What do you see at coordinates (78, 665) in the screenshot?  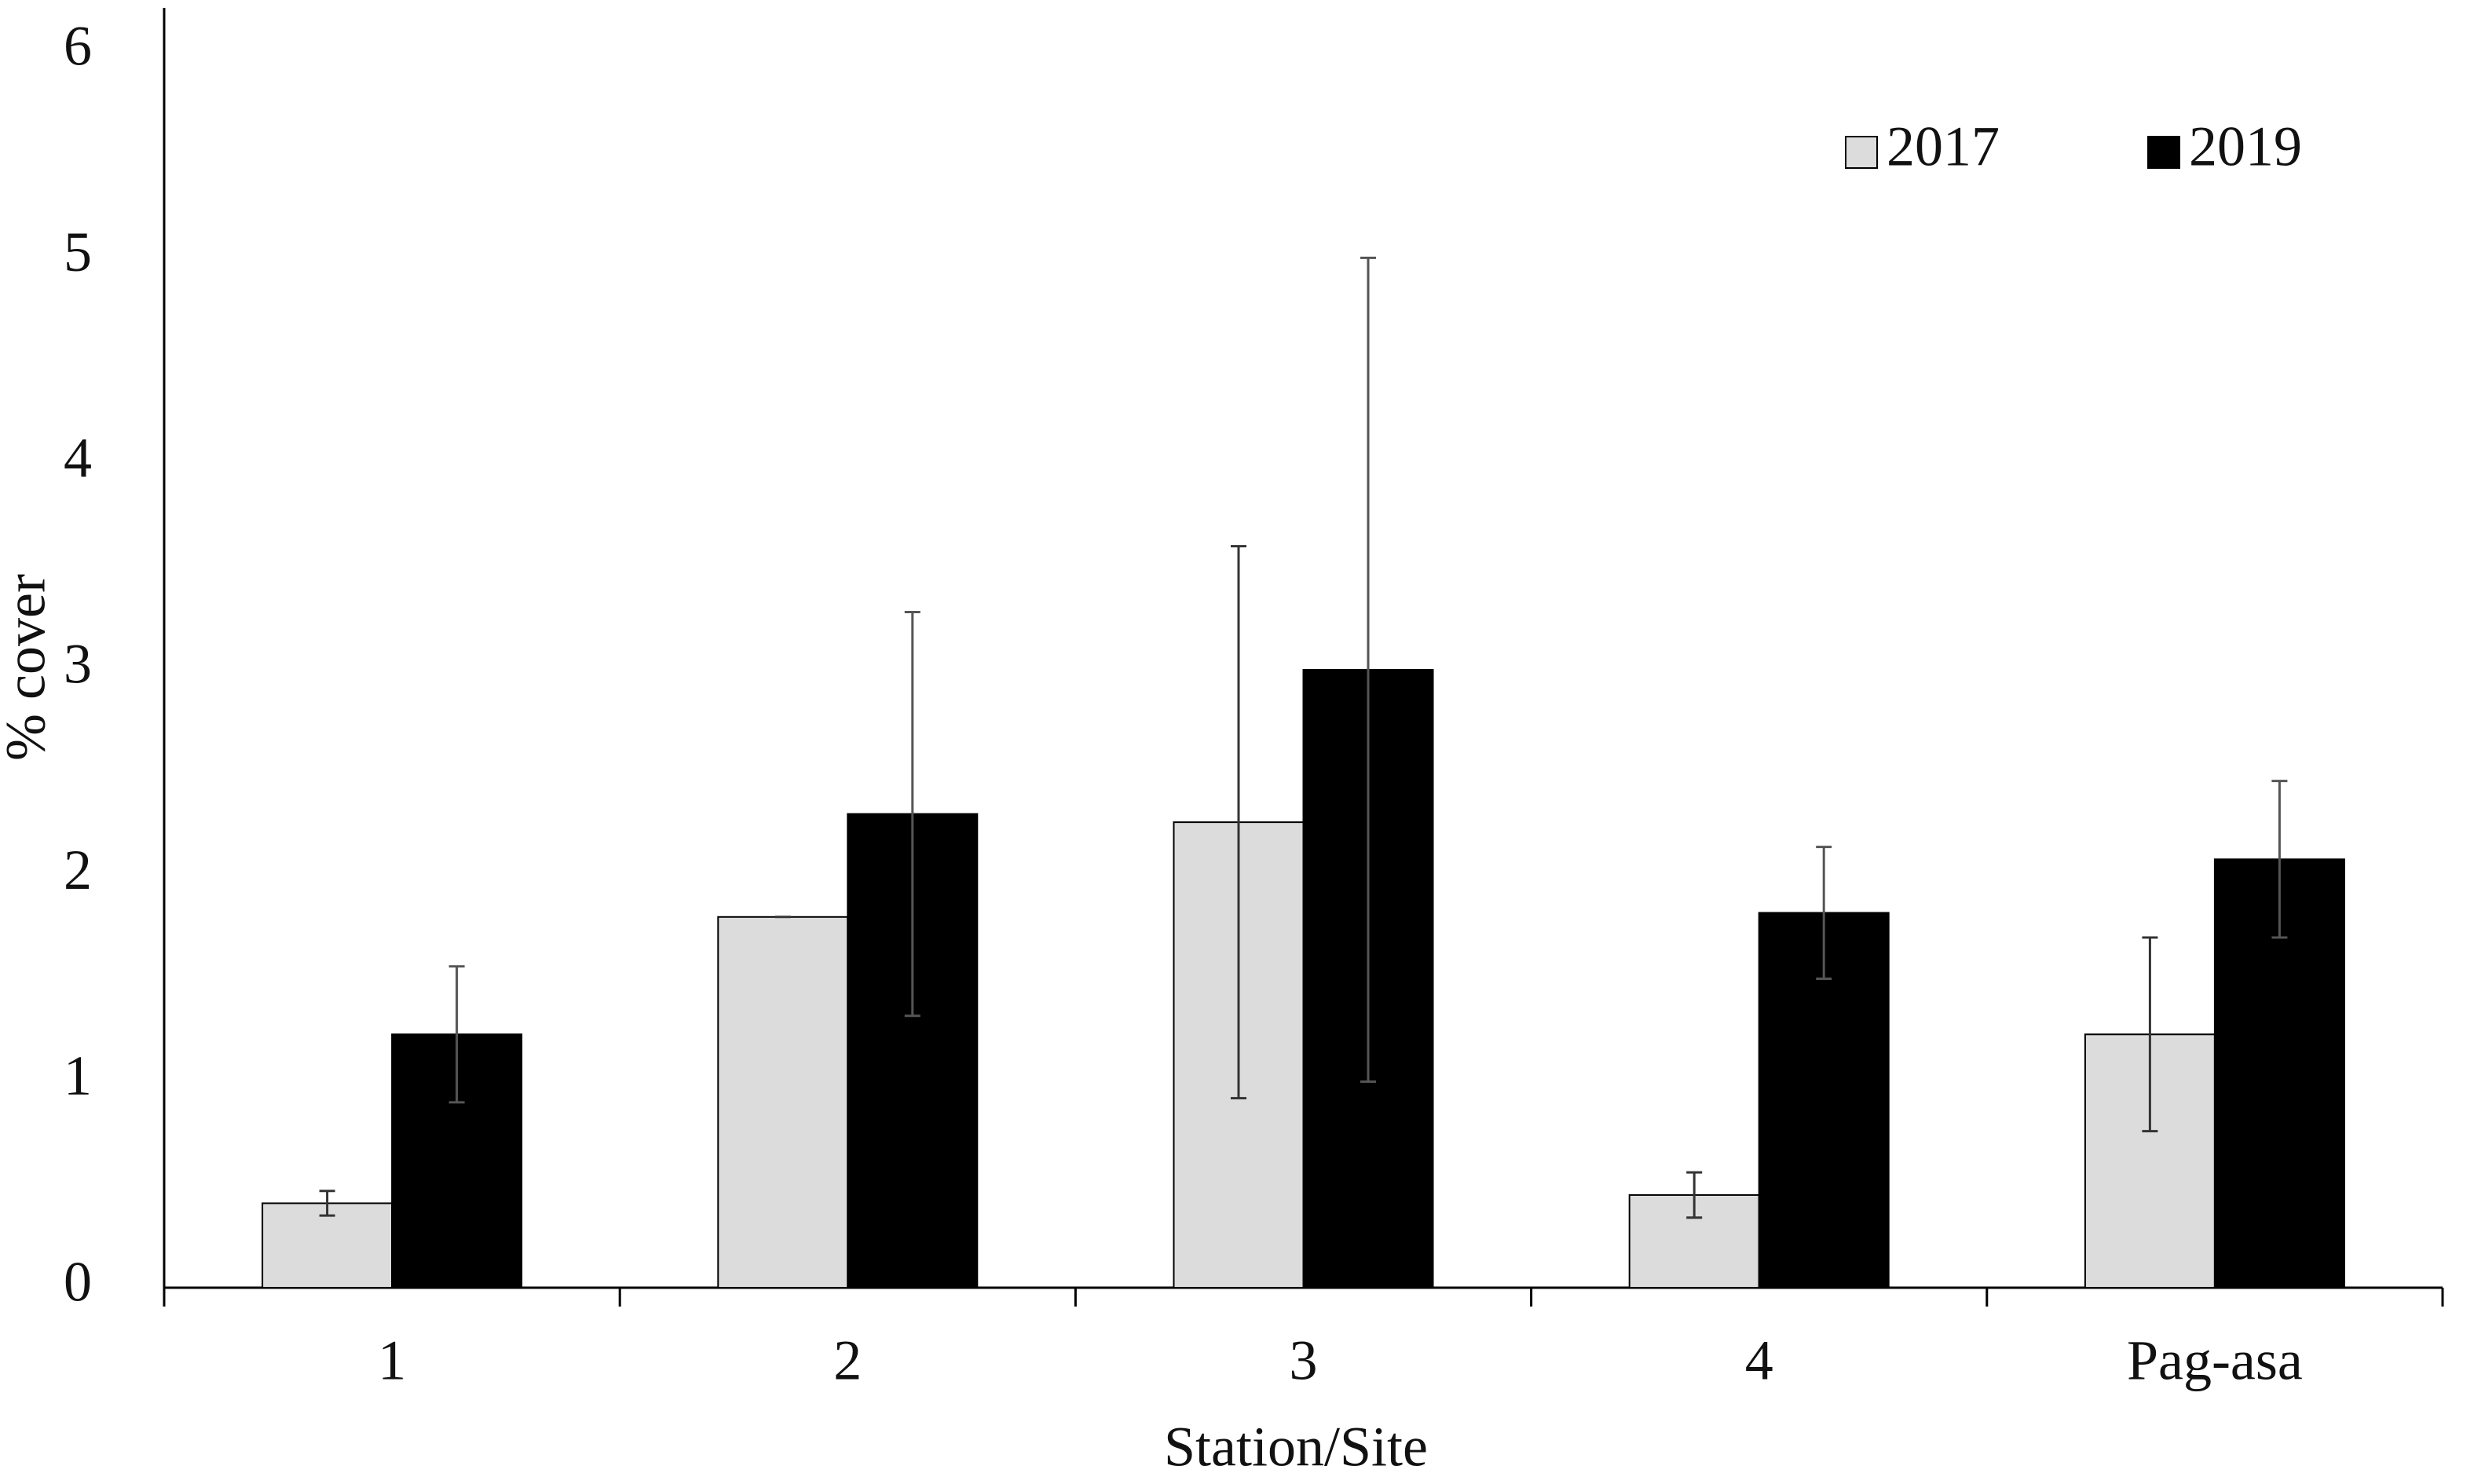 I see `y-tick-label: 3` at bounding box center [78, 665].